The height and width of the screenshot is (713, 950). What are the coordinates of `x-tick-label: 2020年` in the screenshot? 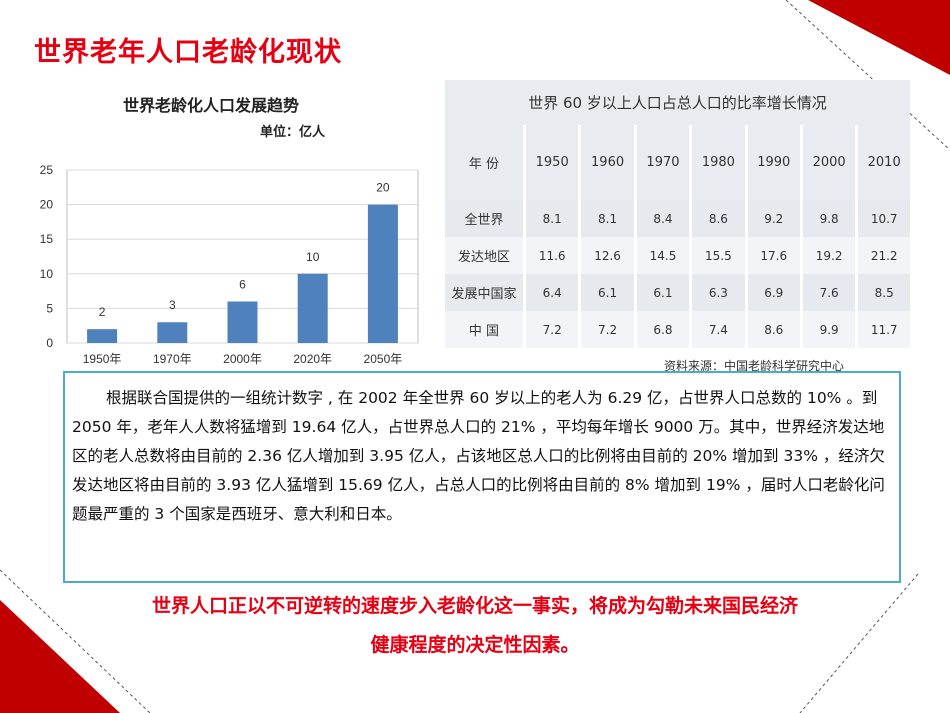 It's located at (312, 359).